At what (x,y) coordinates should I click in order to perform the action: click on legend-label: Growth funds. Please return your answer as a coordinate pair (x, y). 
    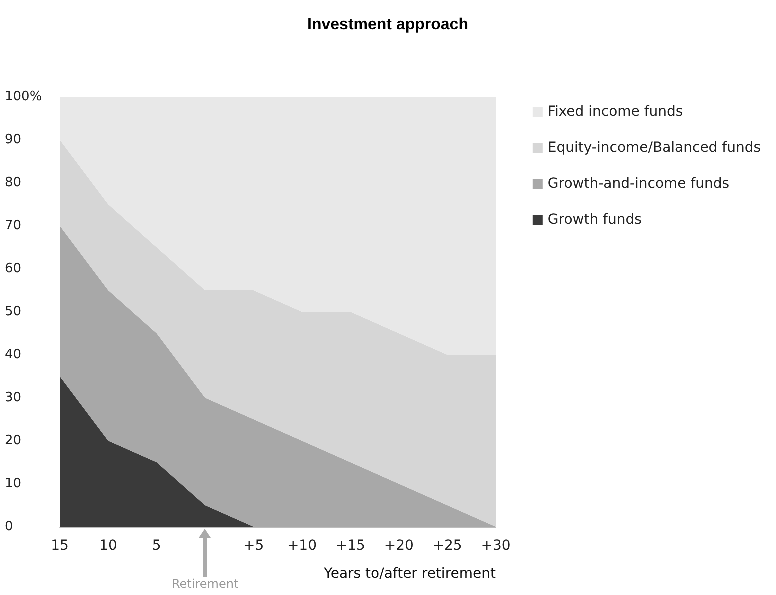
    Looking at the image, I should click on (595, 220).